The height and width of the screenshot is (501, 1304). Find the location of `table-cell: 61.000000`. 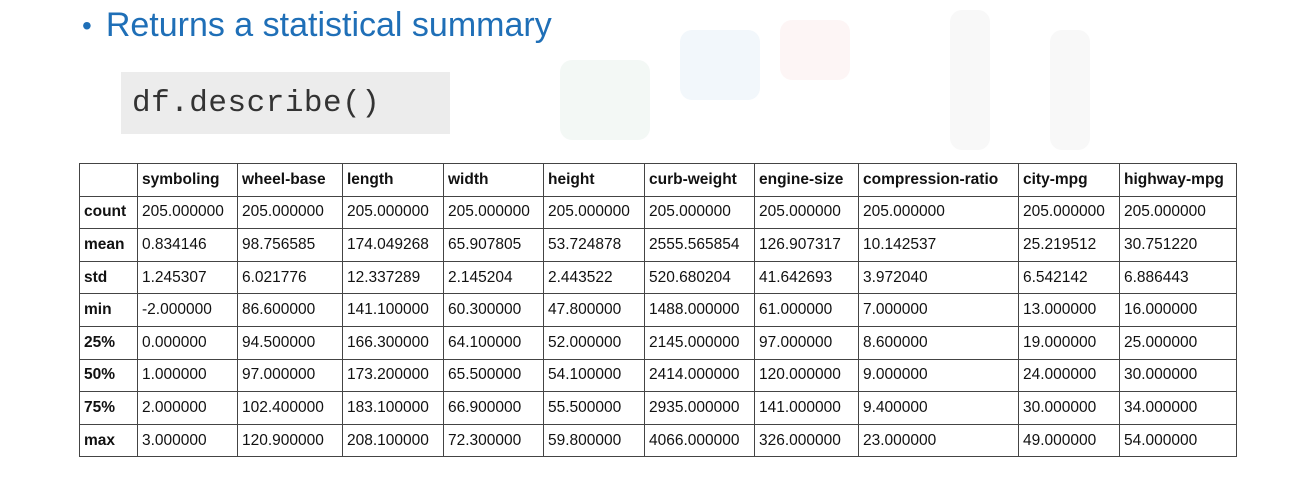

table-cell: 61.000000 is located at coordinates (806, 310).